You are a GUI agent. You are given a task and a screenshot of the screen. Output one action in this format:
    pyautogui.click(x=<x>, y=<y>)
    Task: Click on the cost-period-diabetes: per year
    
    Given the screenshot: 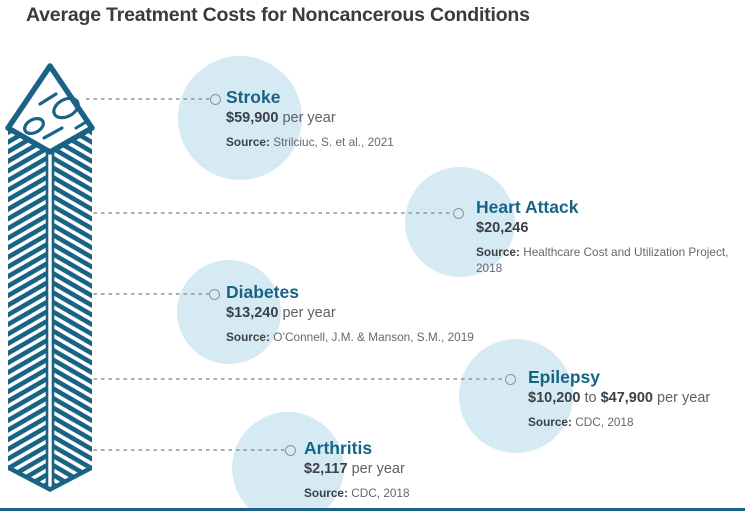 What is the action you would take?
    pyautogui.click(x=307, y=313)
    